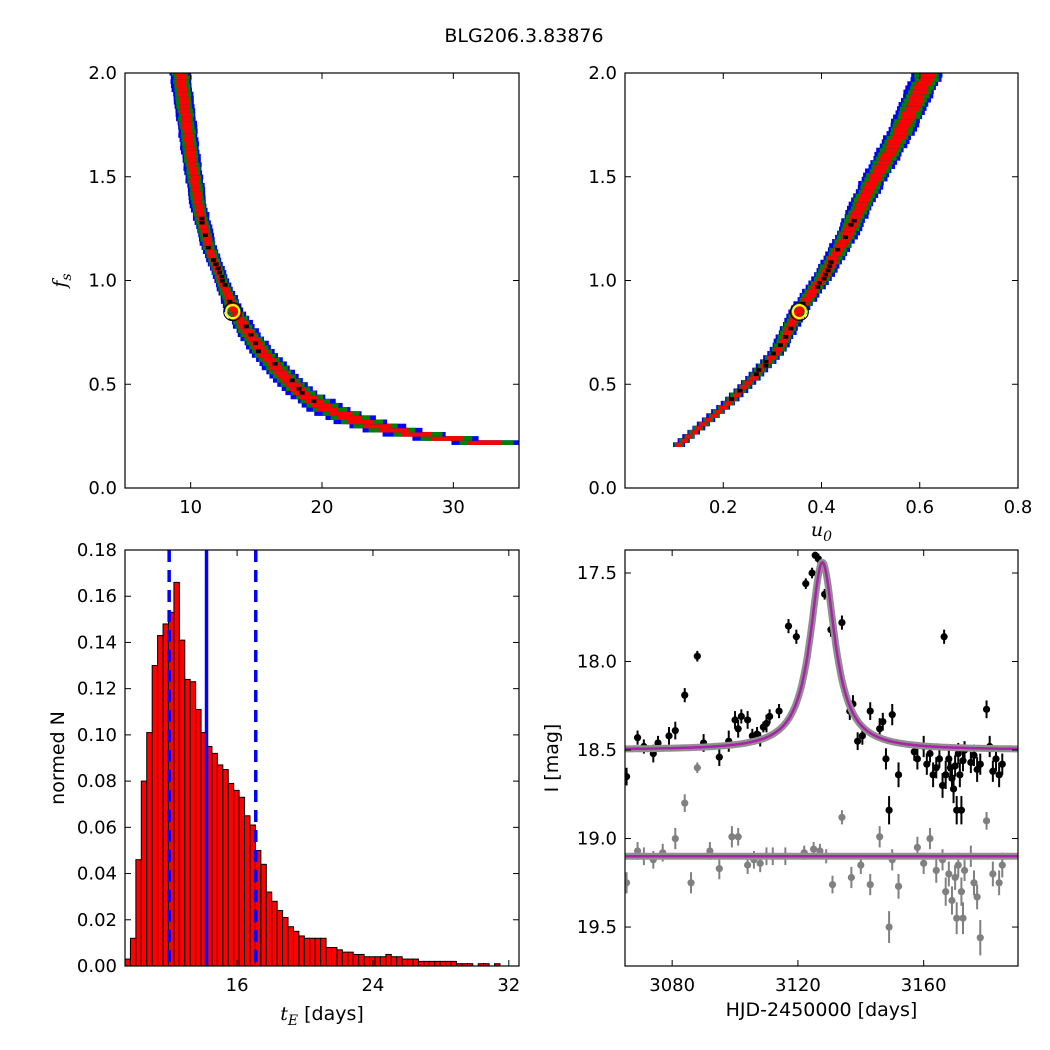  I want to click on y-tick-label: 0.5, so click(102, 384).